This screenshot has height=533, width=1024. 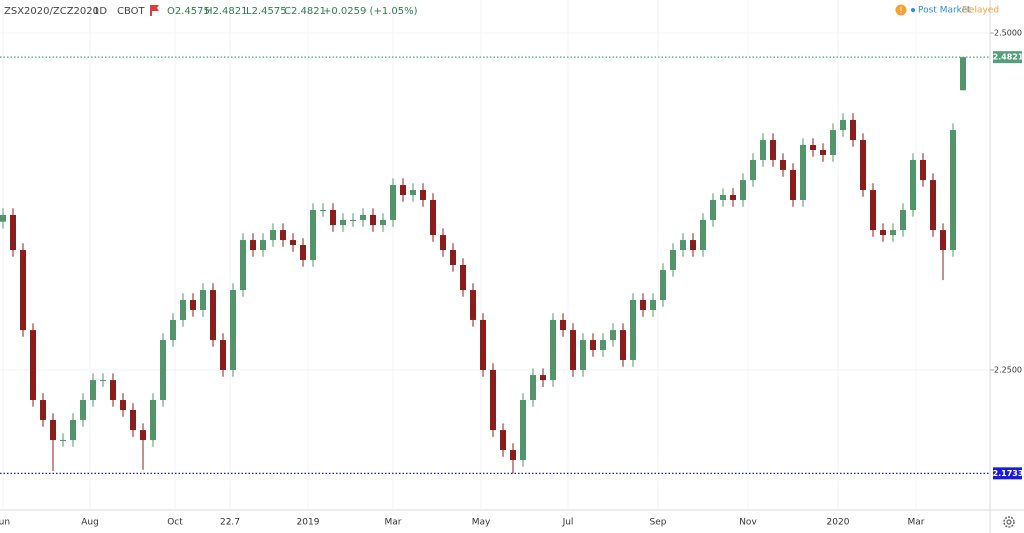 What do you see at coordinates (1009, 522) in the screenshot?
I see `settings-icon` at bounding box center [1009, 522].